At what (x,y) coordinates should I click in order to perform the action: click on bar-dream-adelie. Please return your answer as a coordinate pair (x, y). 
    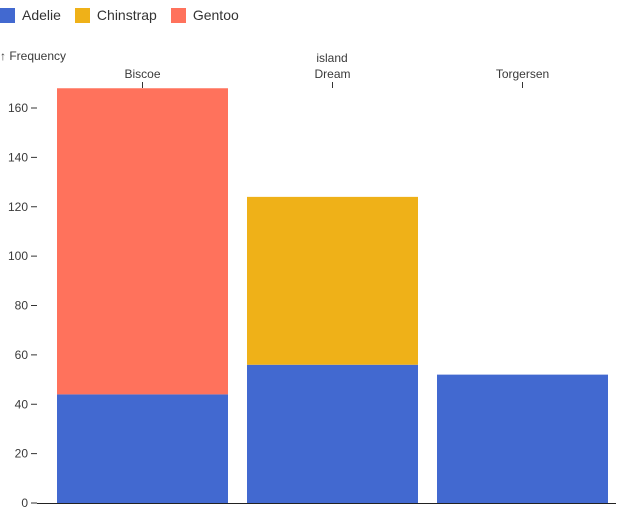
    Looking at the image, I should click on (332, 433).